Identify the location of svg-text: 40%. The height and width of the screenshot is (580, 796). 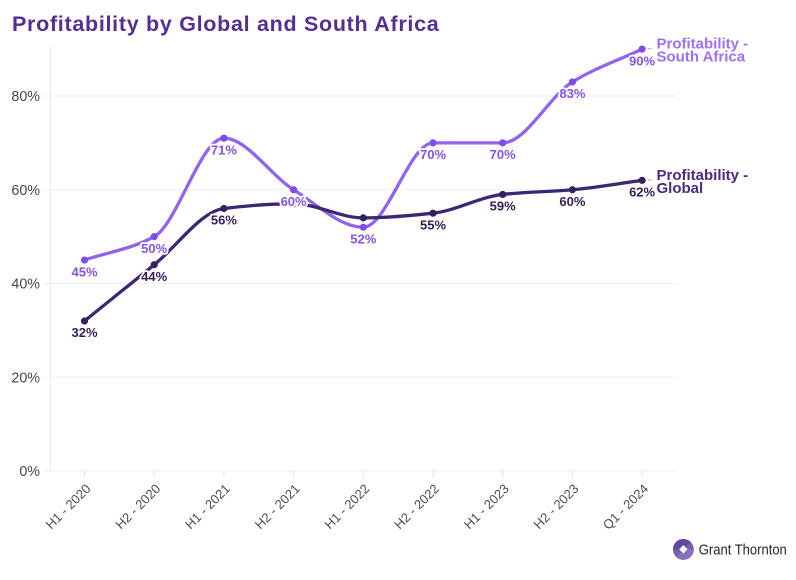
(25, 285).